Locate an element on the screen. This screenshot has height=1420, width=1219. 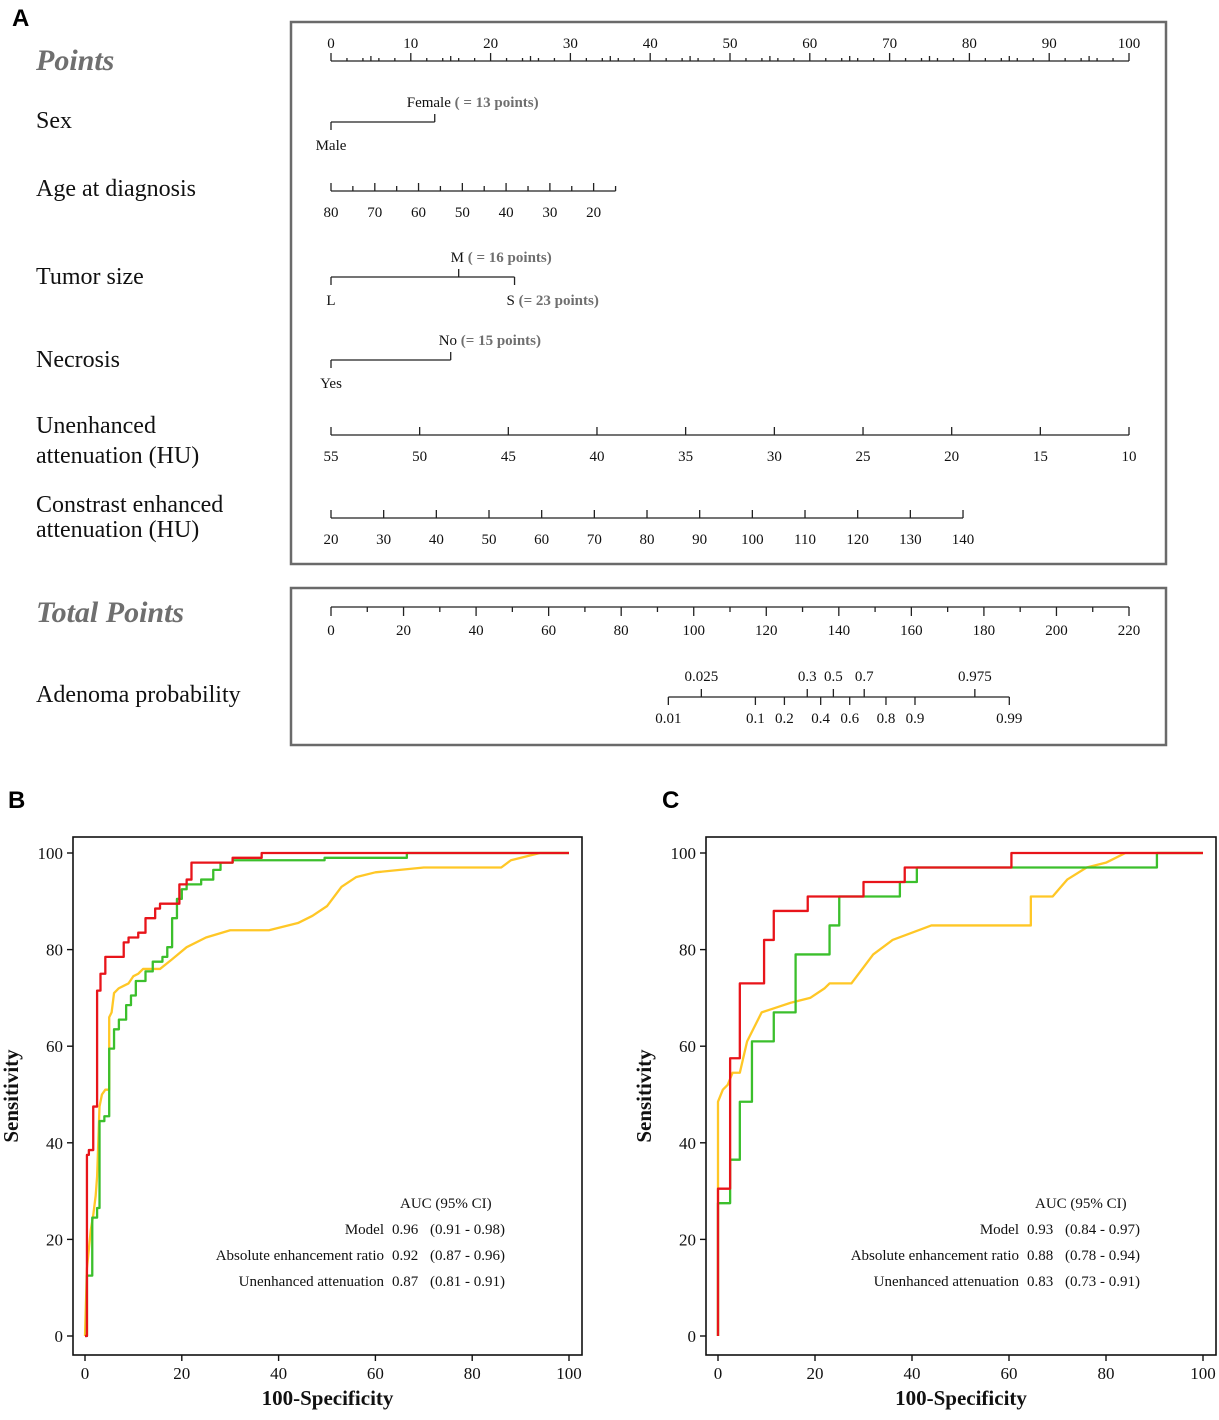
level-label: Male is located at coordinates (331, 146).